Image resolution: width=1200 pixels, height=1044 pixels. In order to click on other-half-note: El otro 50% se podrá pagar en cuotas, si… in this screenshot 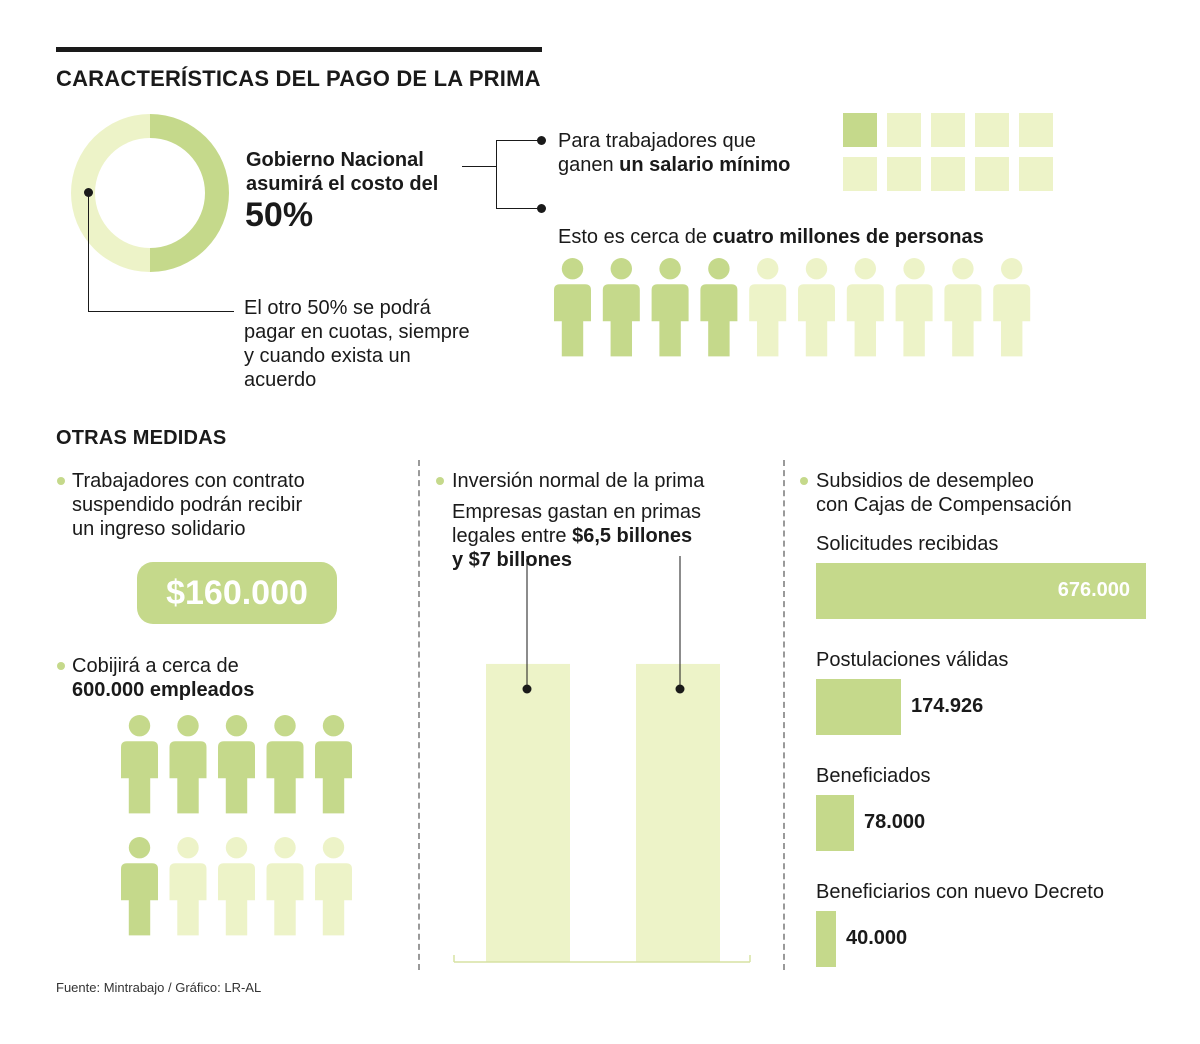, I will do `click(357, 344)`.